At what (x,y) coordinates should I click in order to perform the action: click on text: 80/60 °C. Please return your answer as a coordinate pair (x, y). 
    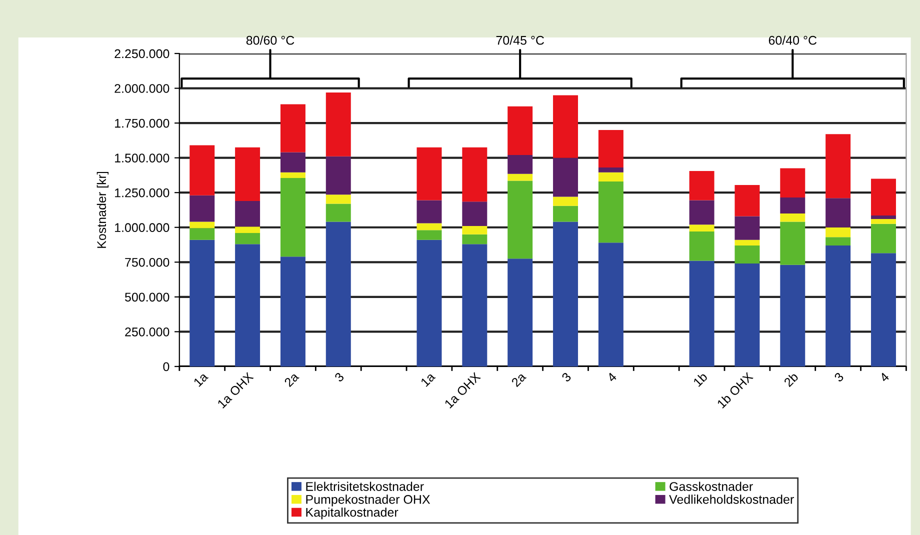
    Looking at the image, I should click on (270, 40).